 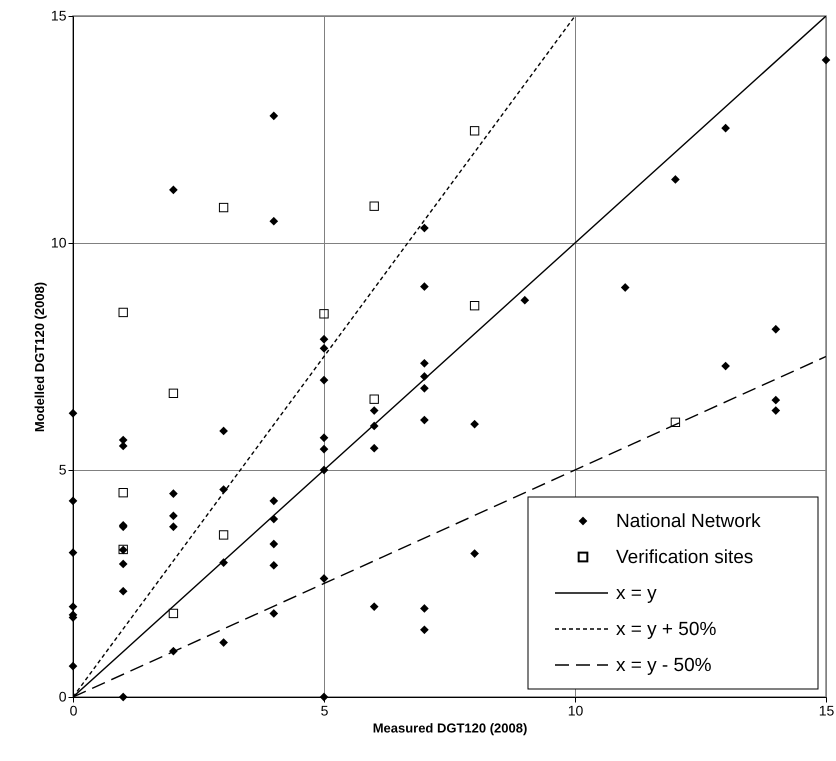 I want to click on legend-label: Verification sites, so click(x=685, y=557).